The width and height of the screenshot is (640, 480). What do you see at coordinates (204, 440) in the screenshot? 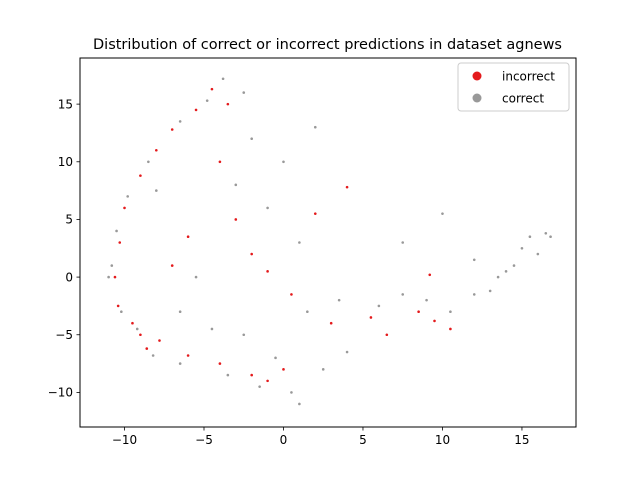
I see `x-tick-label: −5` at bounding box center [204, 440].